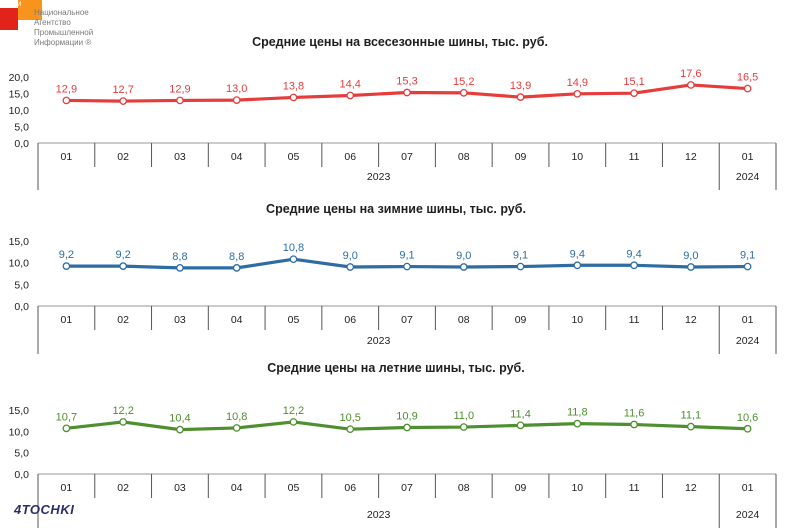 This screenshot has width=790, height=528. Describe the element at coordinates (634, 414) in the screenshot. I see `data-label: 11,6` at that location.